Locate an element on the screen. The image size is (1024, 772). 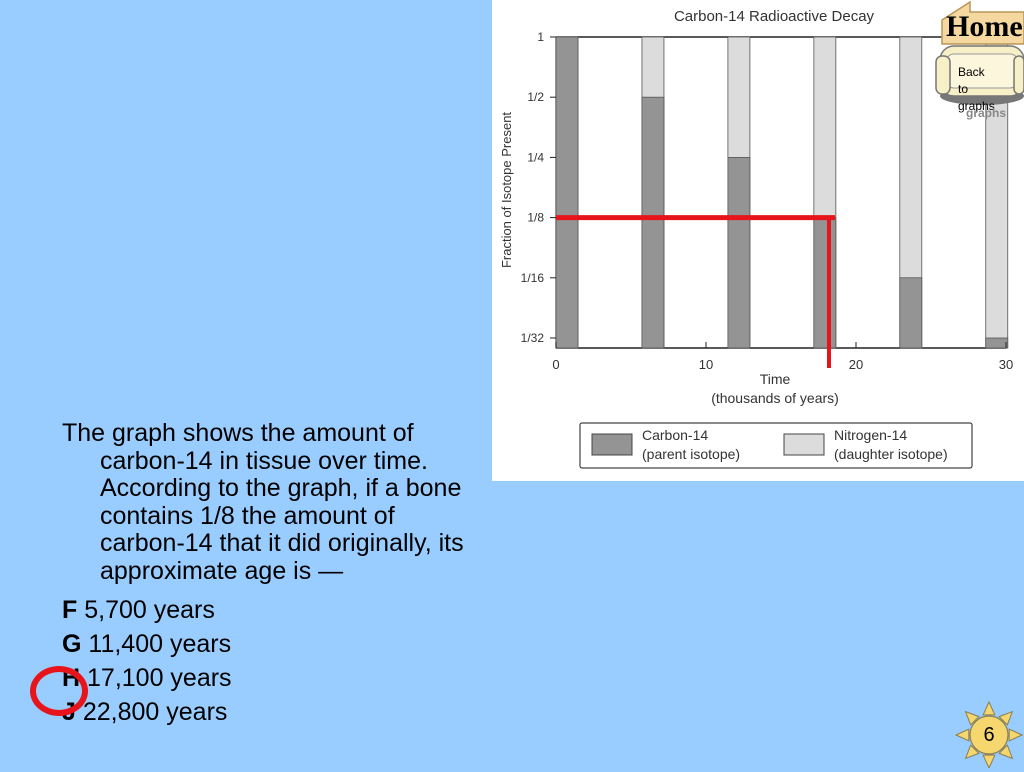
legend-swatch-nitrogen is located at coordinates (804, 444).